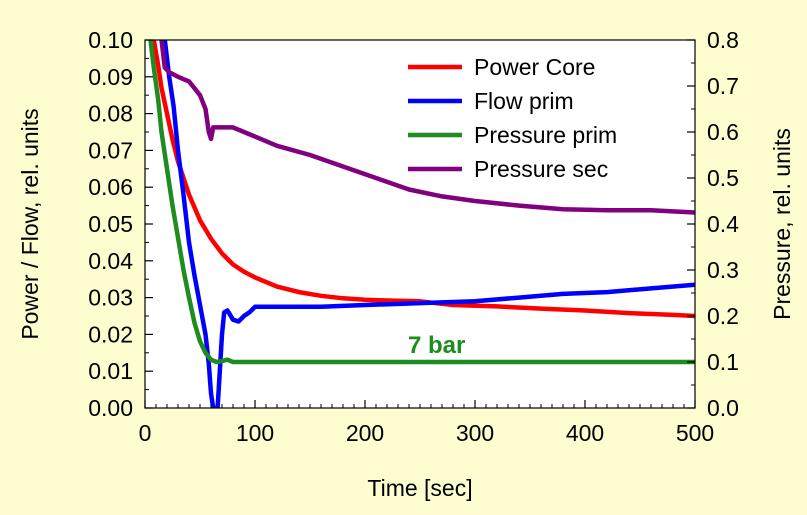 The image size is (807, 515). What do you see at coordinates (723, 40) in the screenshot?
I see `y-right-tick-label: 0.8` at bounding box center [723, 40].